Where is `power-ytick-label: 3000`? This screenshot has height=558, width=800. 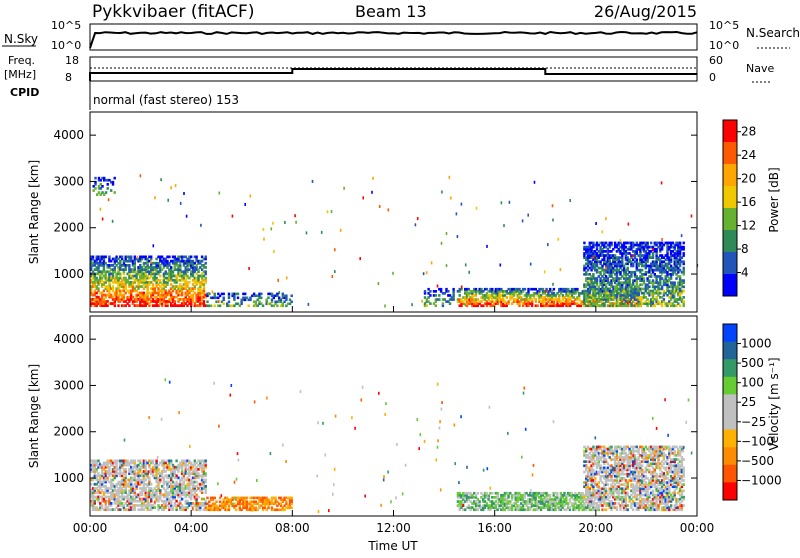 power-ytick-label: 3000 is located at coordinates (68, 181).